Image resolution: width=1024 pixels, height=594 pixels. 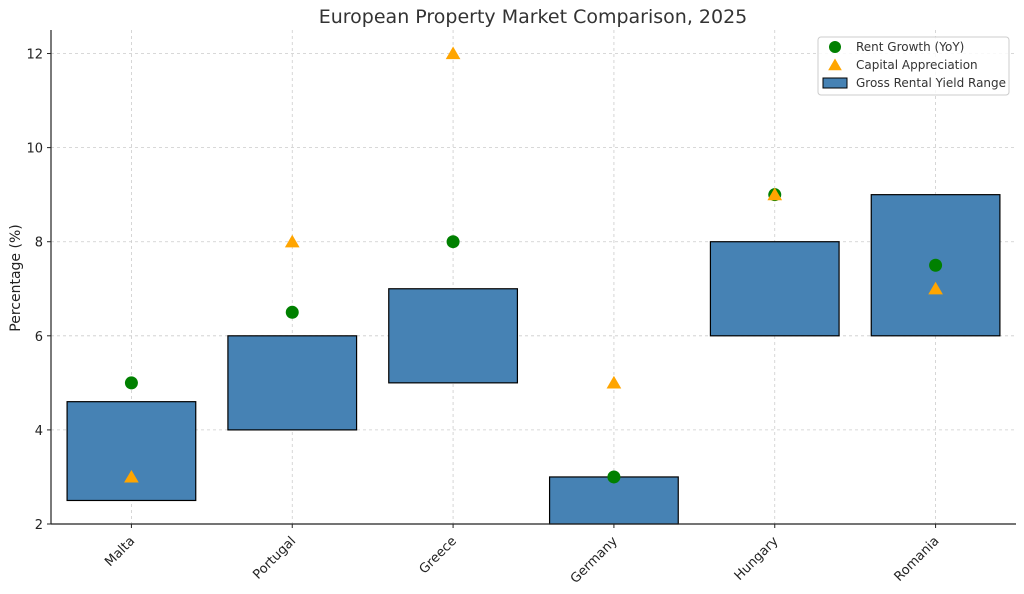 I want to click on x-tick-label: Greece, so click(x=438, y=555).